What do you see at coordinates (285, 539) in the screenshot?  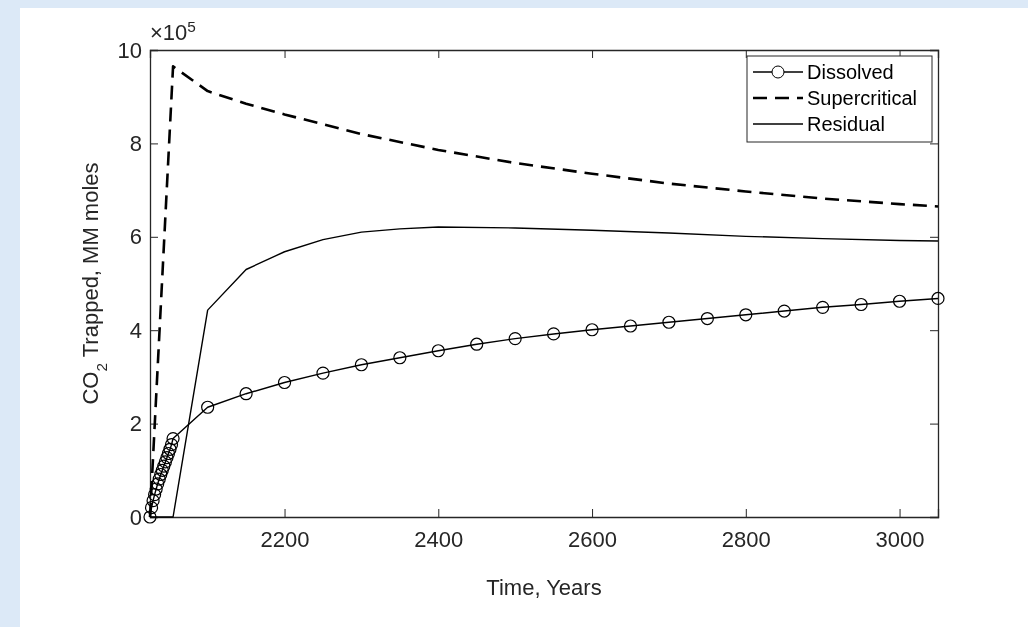 I see `x-tick-label: 2200` at bounding box center [285, 539].